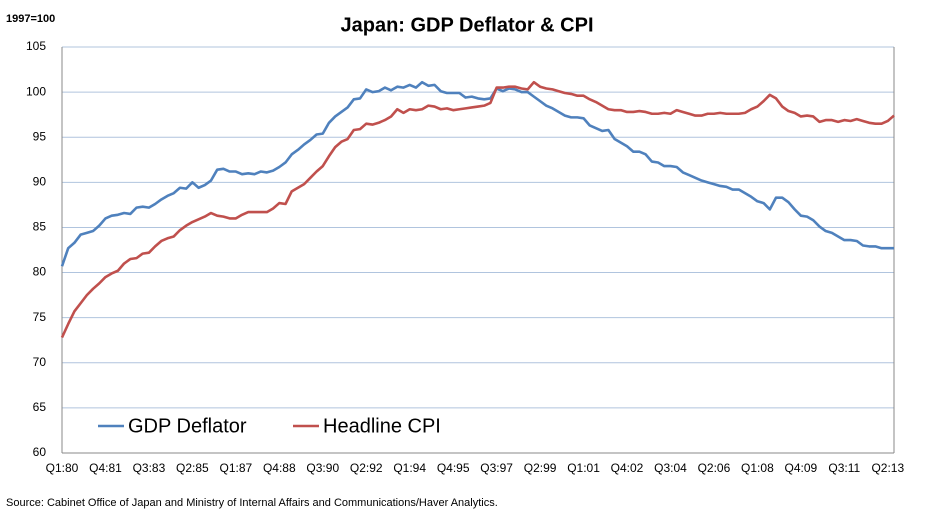 The width and height of the screenshot is (934, 513). Describe the element at coordinates (40, 317) in the screenshot. I see `y-tick-label: 75` at that location.